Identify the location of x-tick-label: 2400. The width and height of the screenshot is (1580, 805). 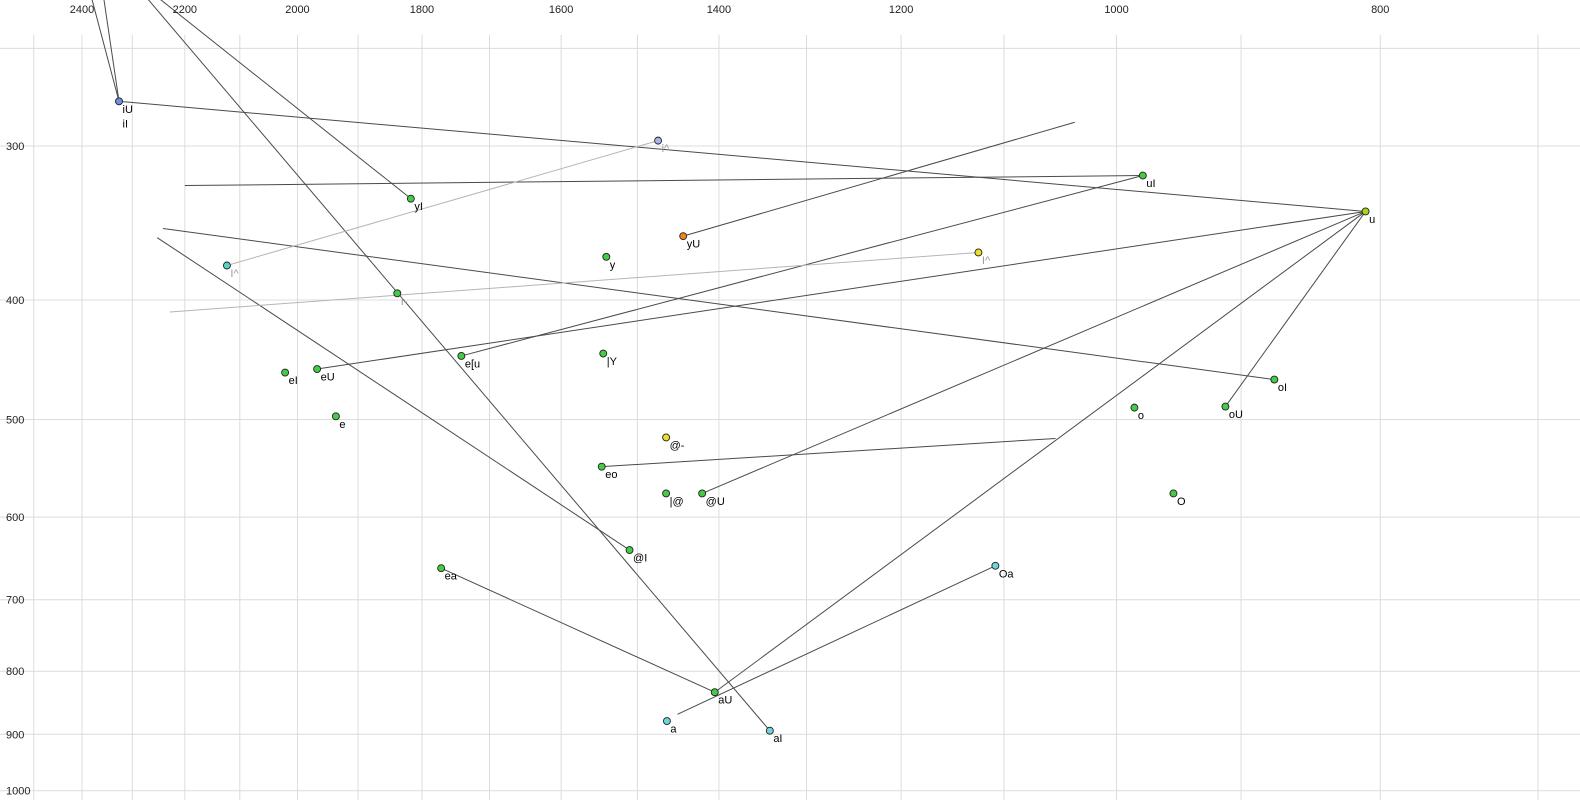
(82, 10).